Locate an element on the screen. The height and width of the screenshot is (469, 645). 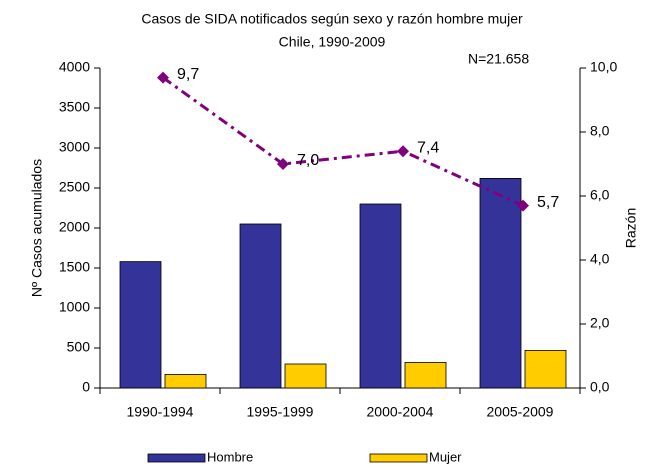
annotation: N=21.658 is located at coordinates (498, 59).